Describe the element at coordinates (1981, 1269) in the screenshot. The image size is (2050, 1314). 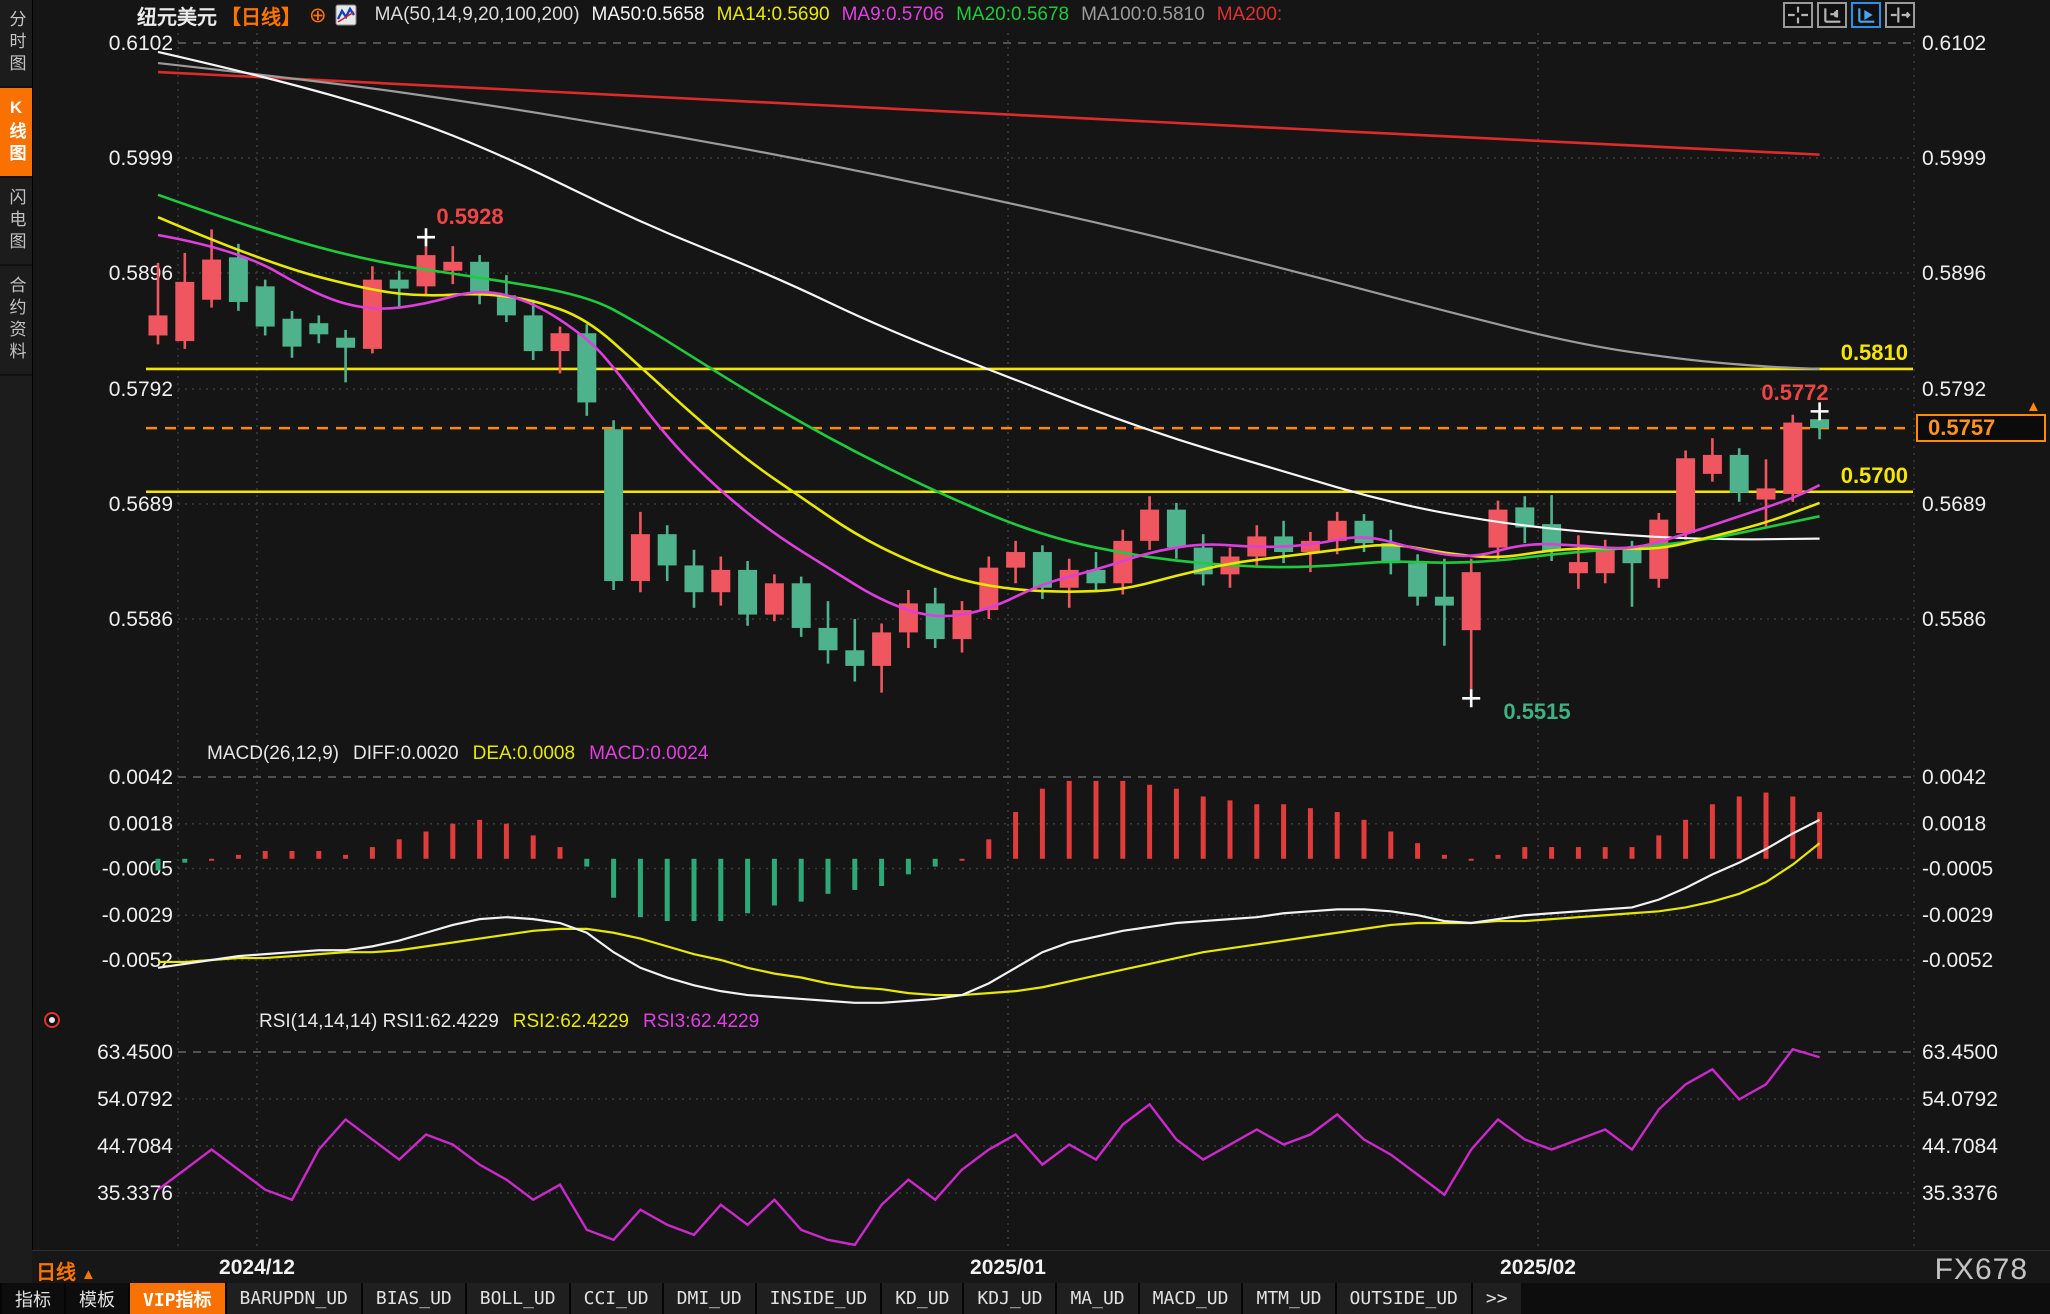
I see `fx678-watermark: FX678` at that location.